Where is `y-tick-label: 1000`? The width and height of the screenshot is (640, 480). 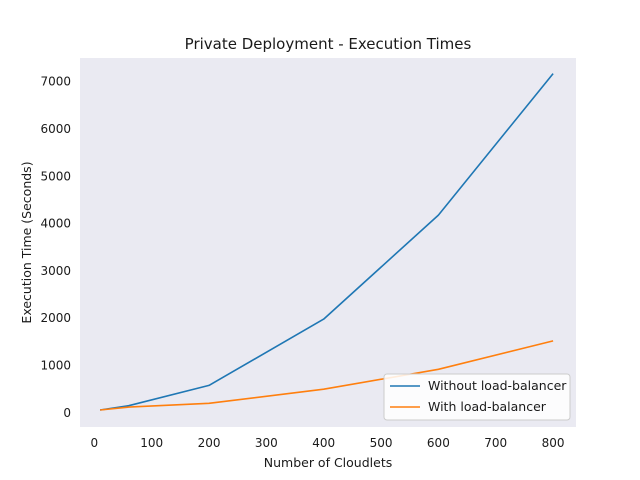
y-tick-label: 1000 is located at coordinates (55, 366).